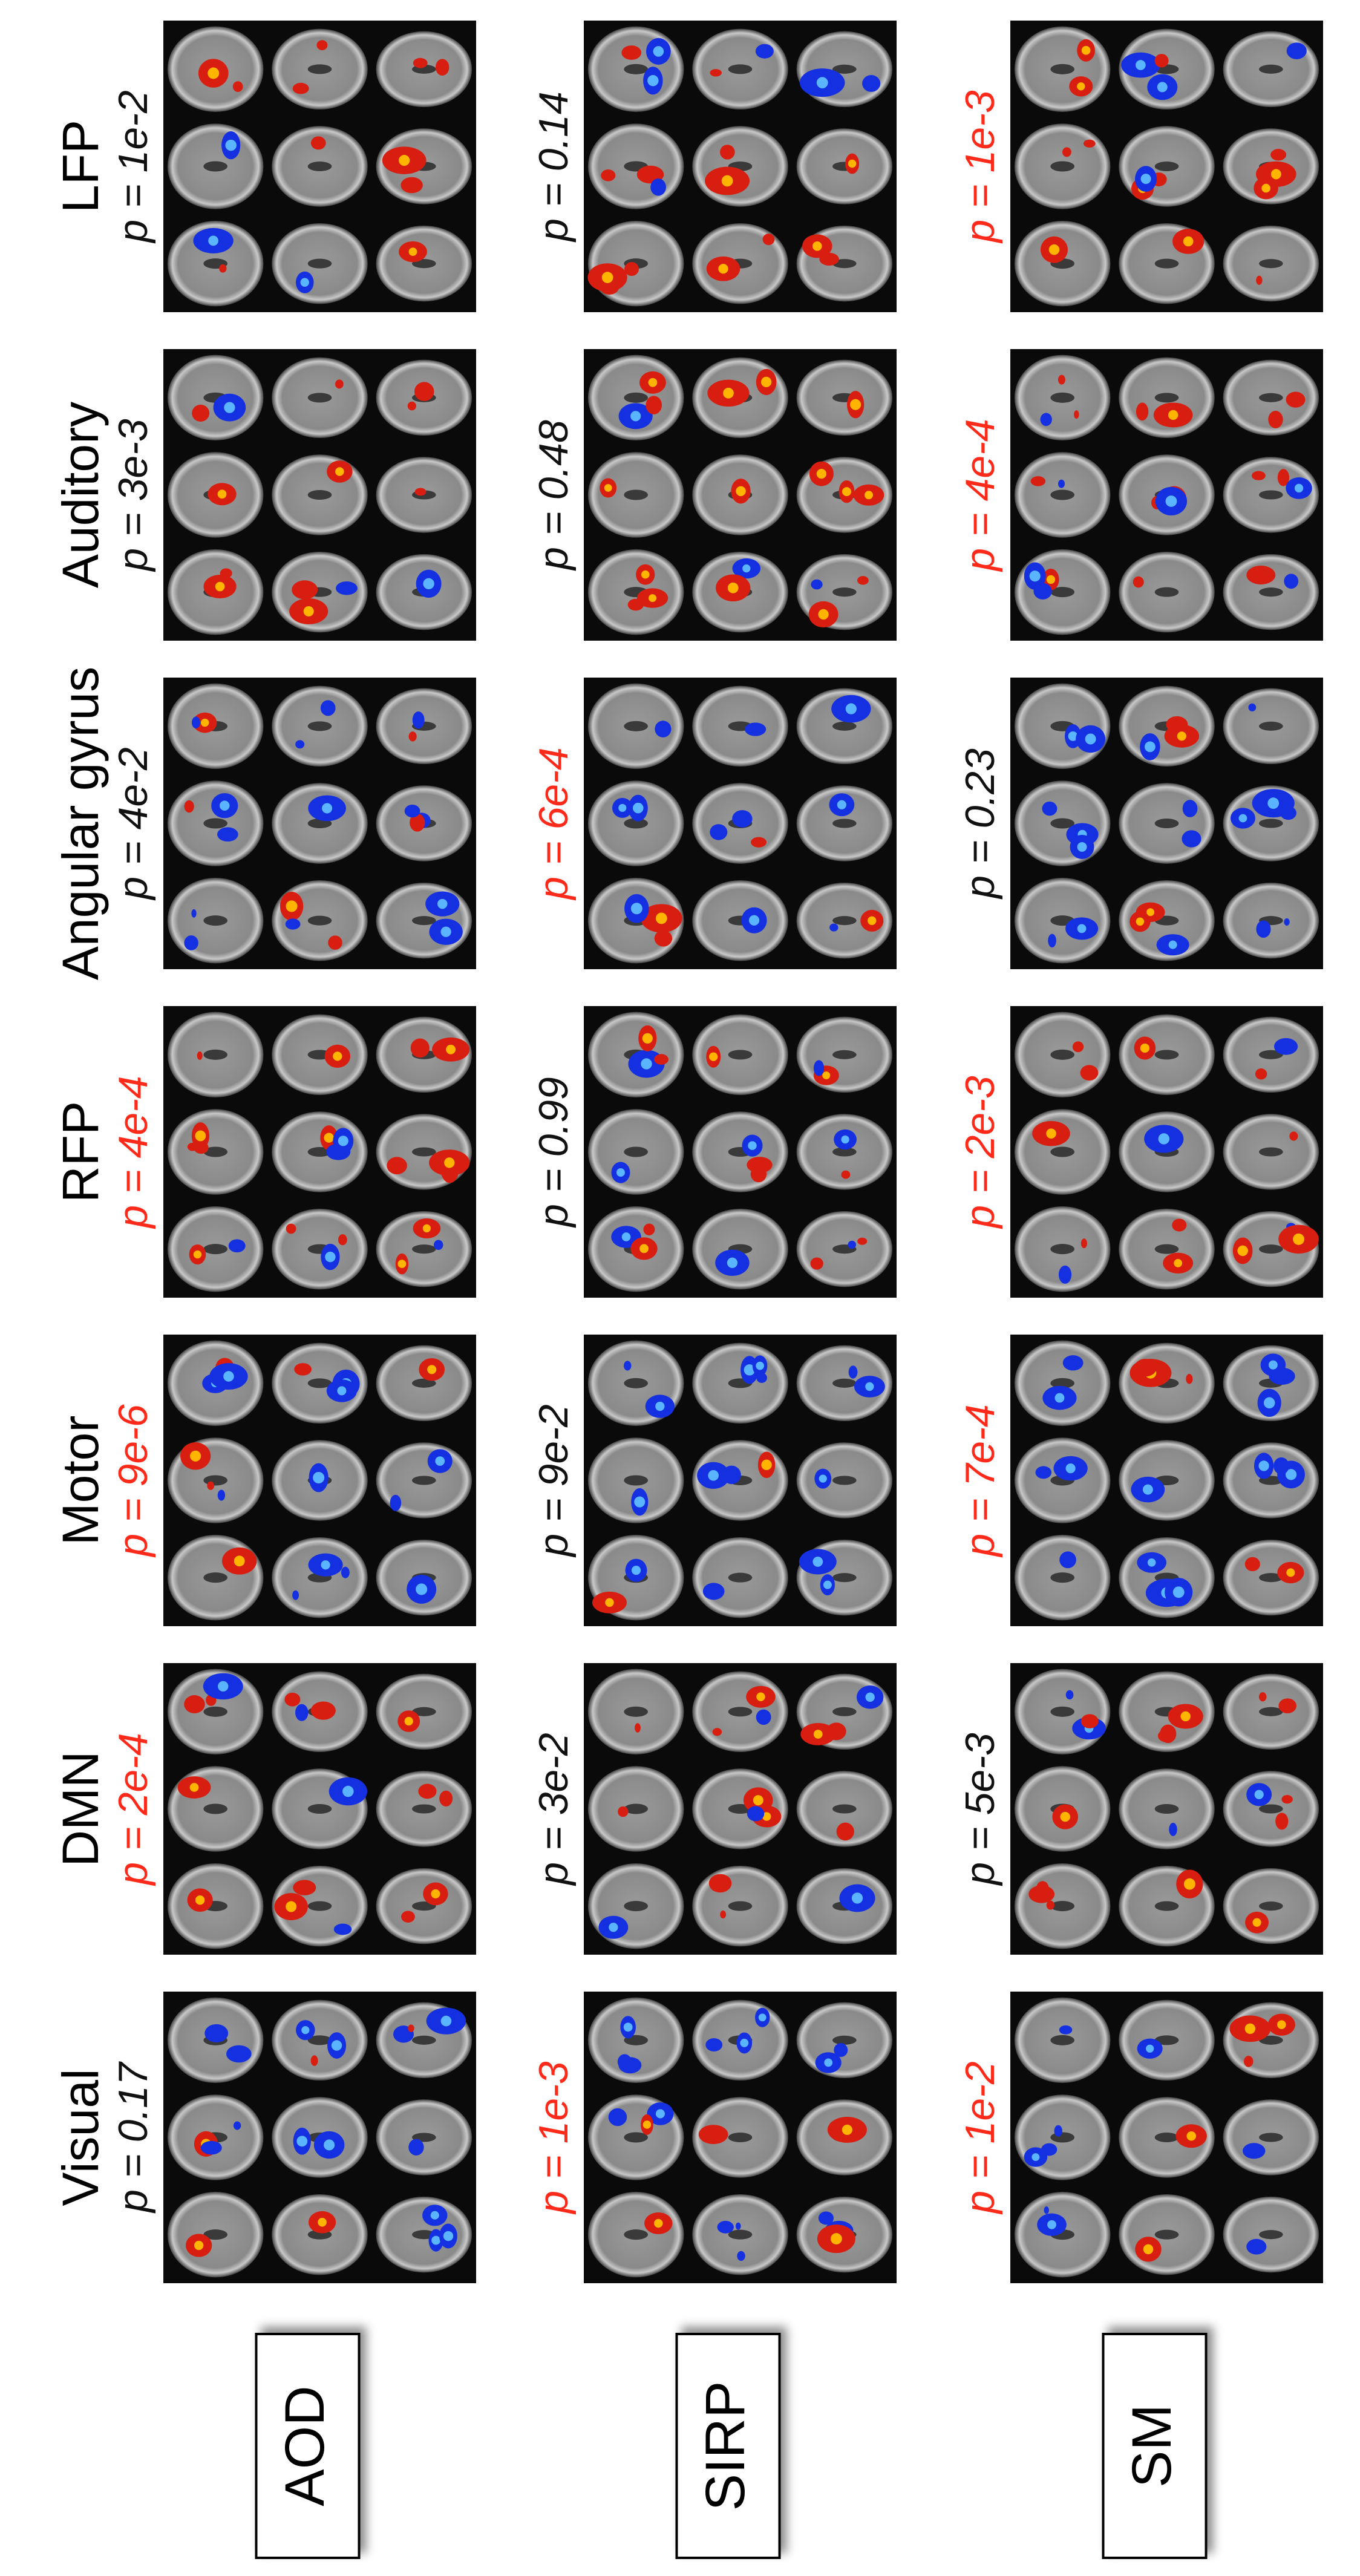  Describe the element at coordinates (980, 2137) in the screenshot. I see `p-value: p = 1e-2` at that location.